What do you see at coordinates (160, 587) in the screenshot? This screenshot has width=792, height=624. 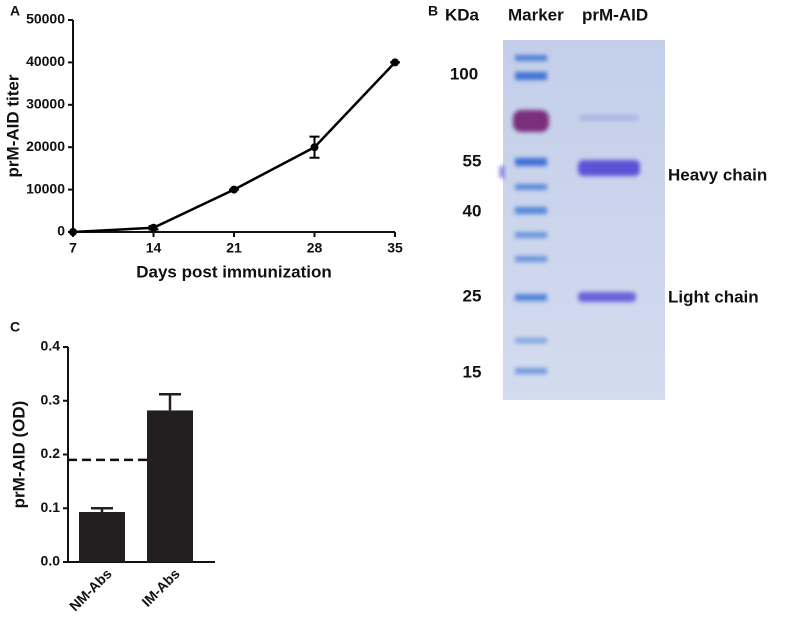 I see `x-tick-label: IM-Abs` at bounding box center [160, 587].